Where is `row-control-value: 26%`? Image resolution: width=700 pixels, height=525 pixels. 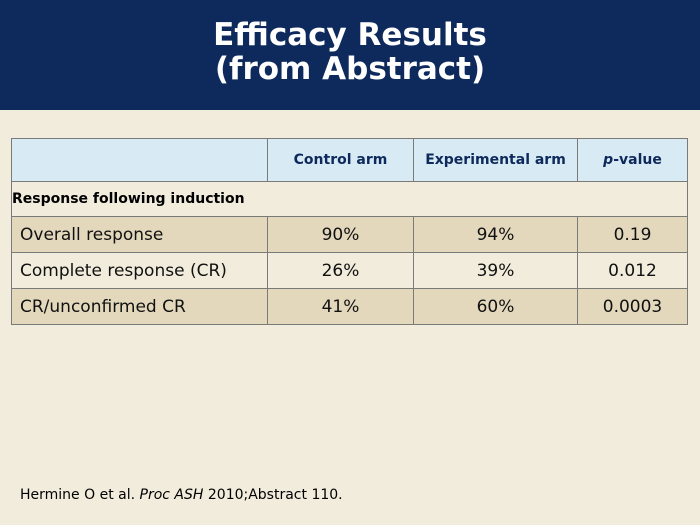 row-control-value: 26% is located at coordinates (340, 270).